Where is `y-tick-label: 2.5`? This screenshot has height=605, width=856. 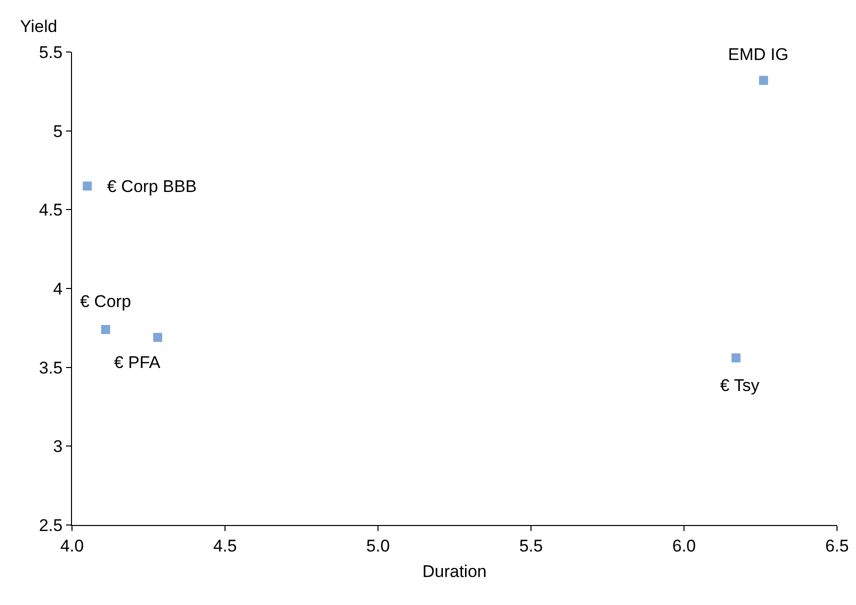
y-tick-label: 2.5 is located at coordinates (50, 525).